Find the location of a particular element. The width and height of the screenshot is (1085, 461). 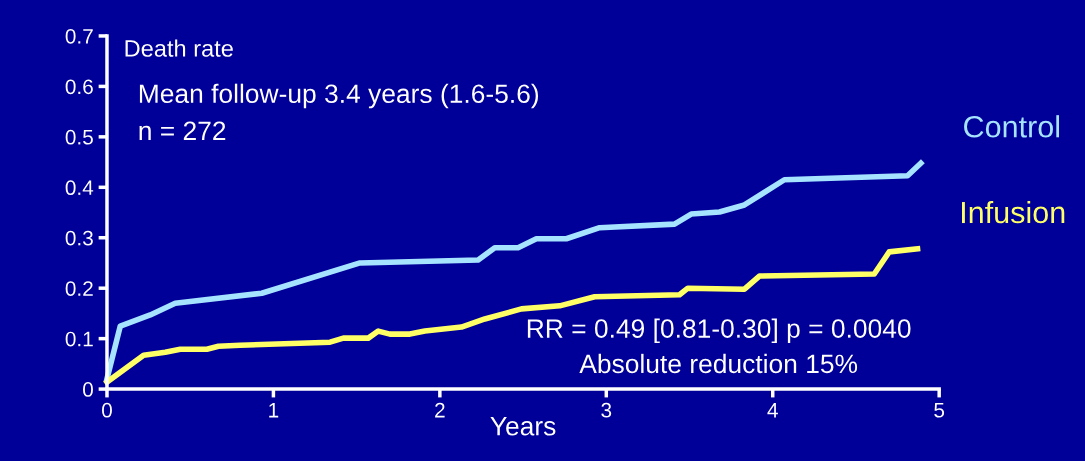

y-tick-label: 0.6 is located at coordinates (79, 87).